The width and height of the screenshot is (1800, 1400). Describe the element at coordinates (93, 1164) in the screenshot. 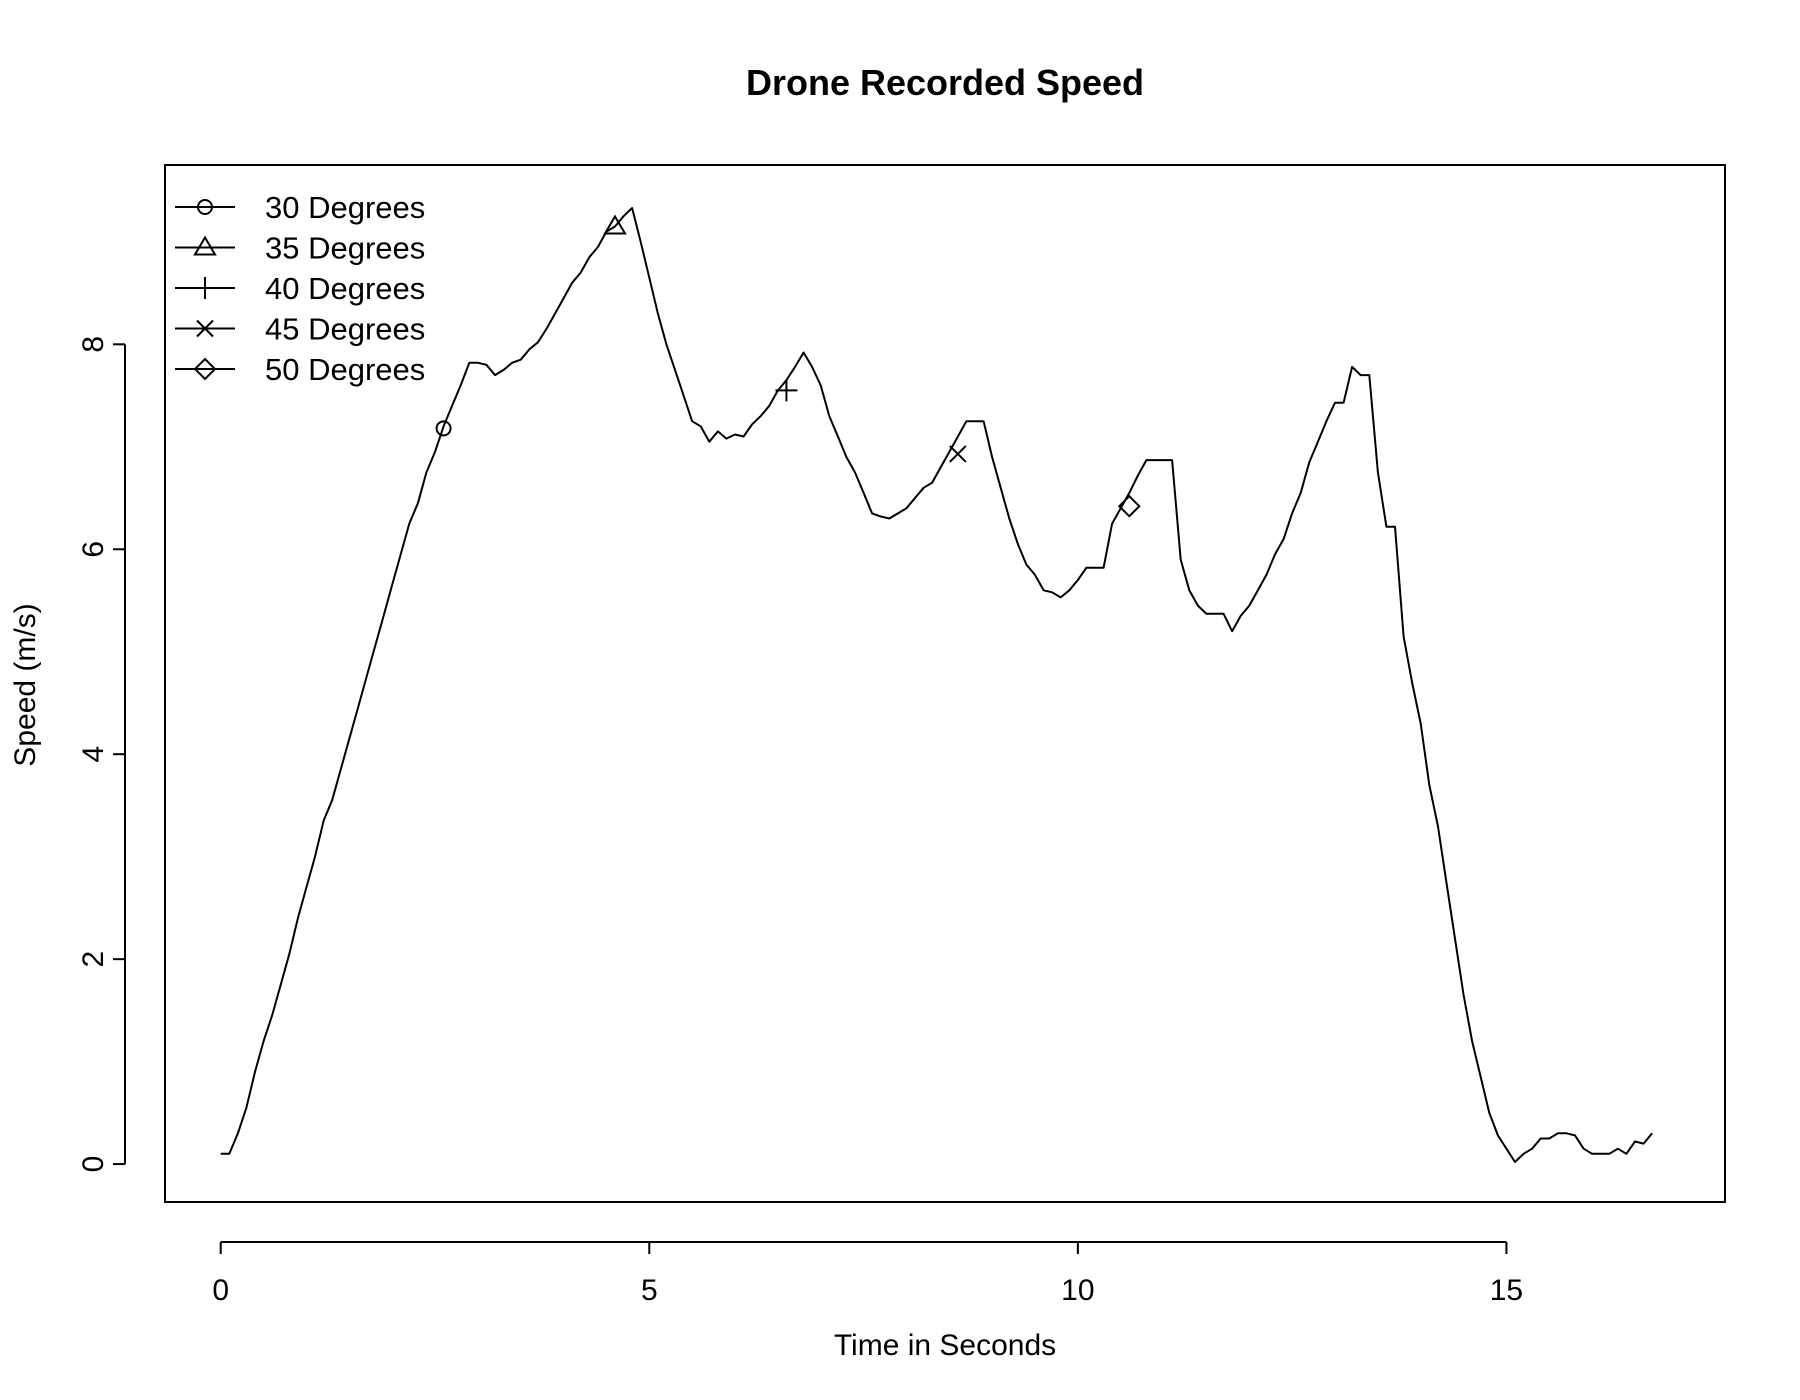

I see `y-tick-label: 0` at that location.